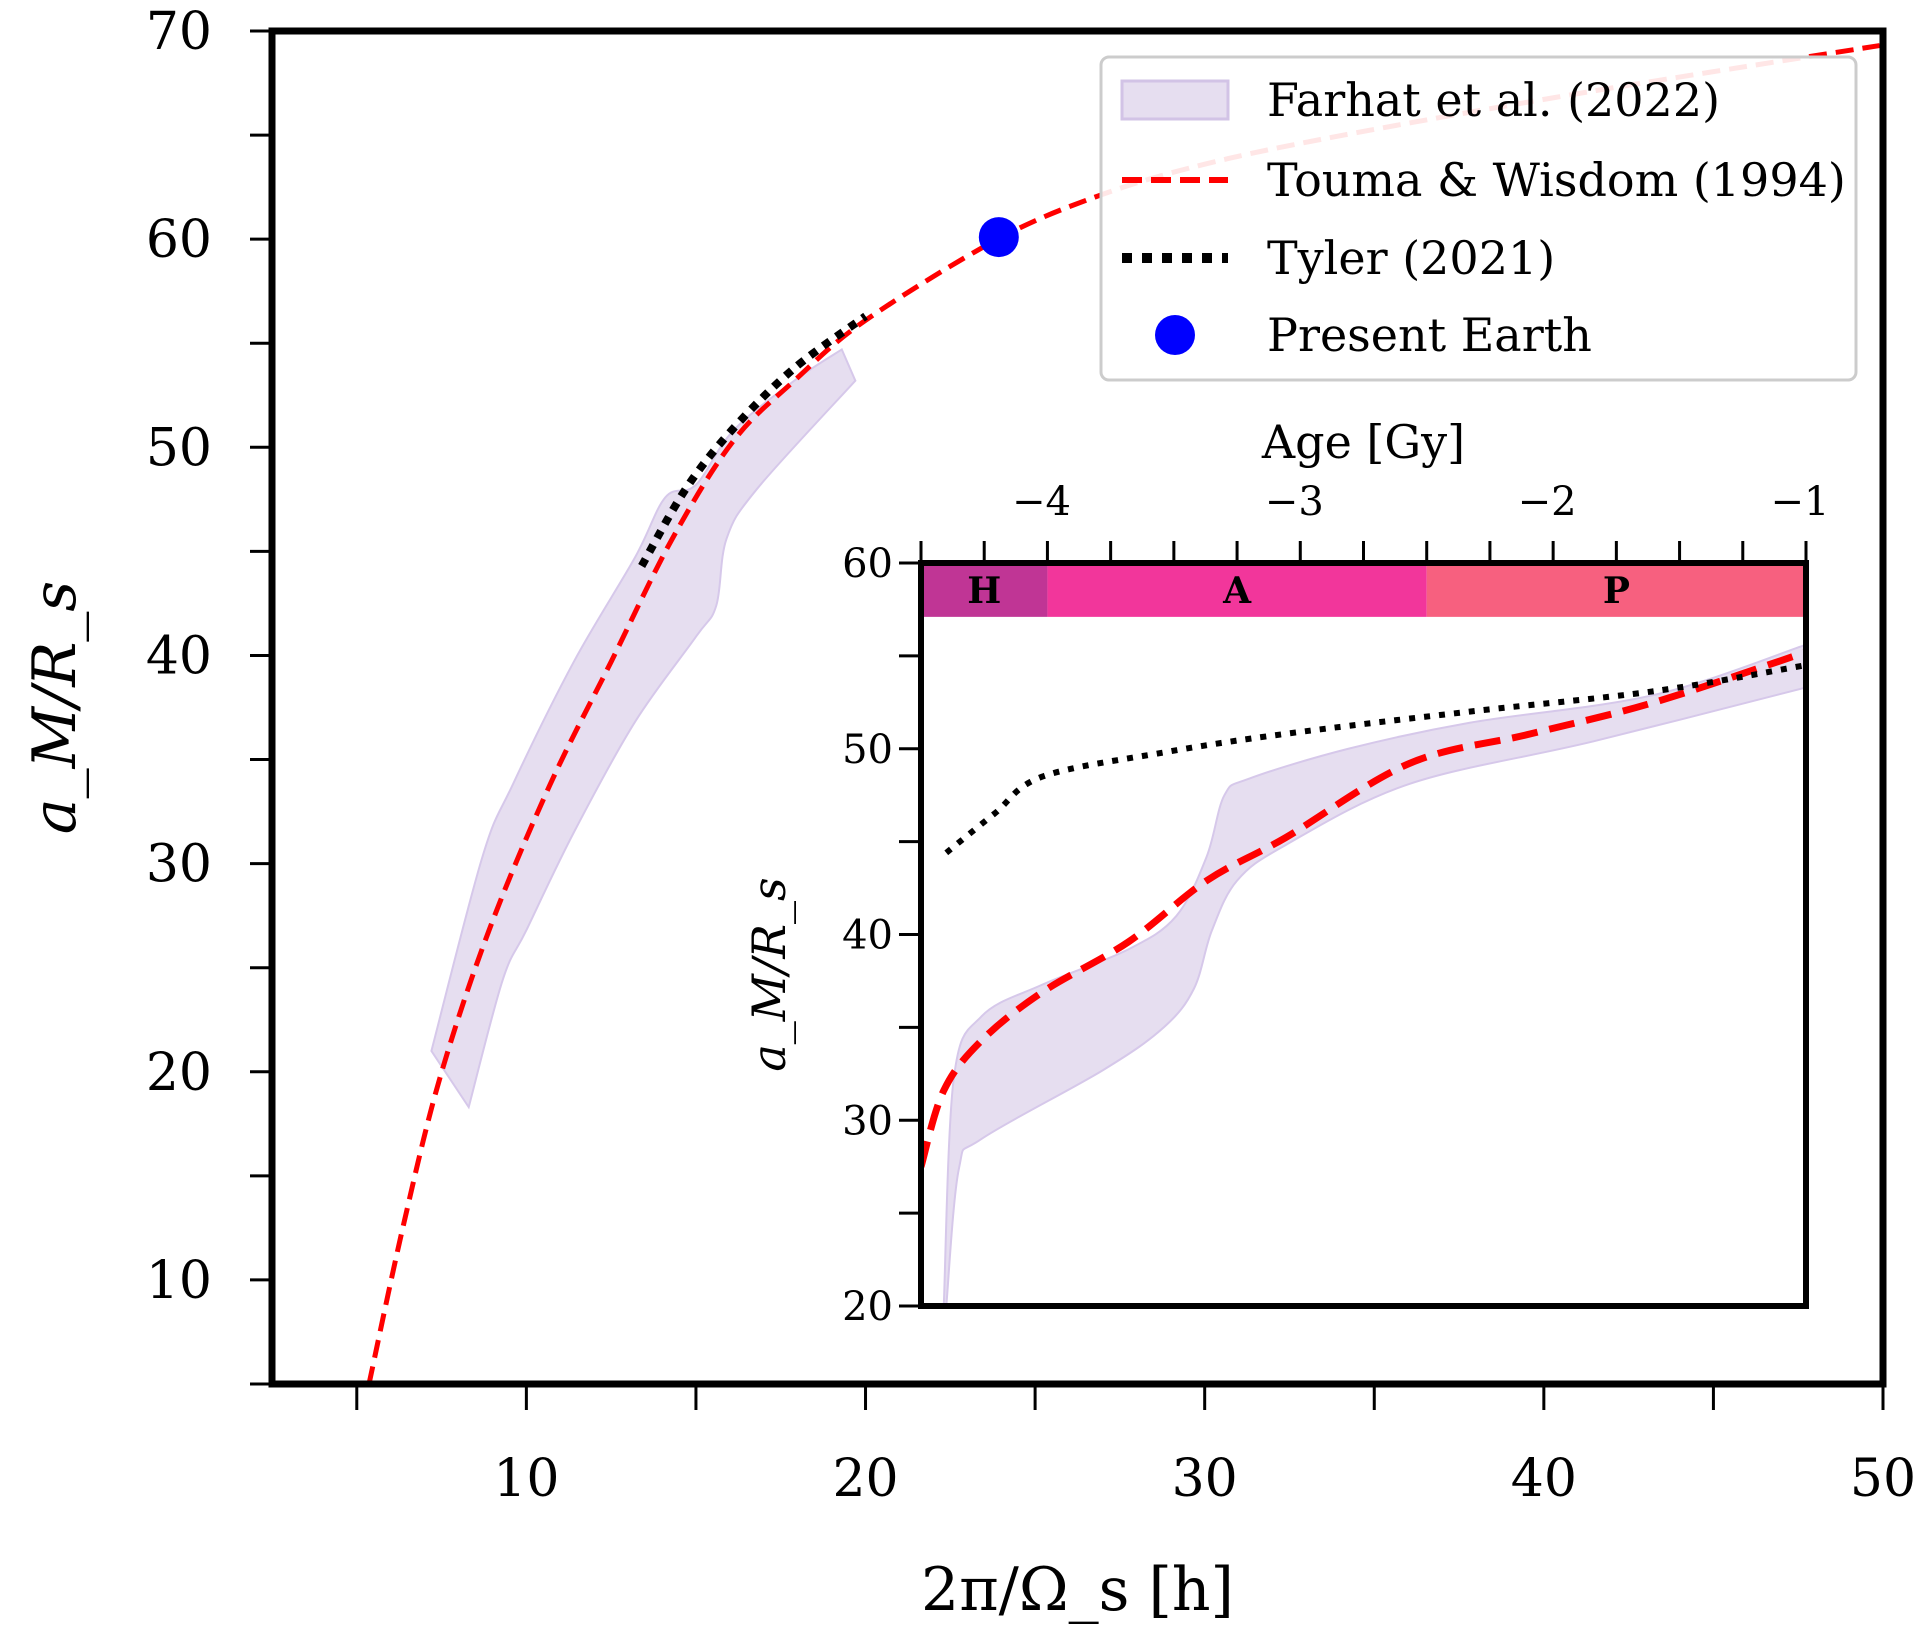 This screenshot has height=1635, width=1920. Describe the element at coordinates (867, 1307) in the screenshot. I see `inset-y-tick-label: 20` at that location.